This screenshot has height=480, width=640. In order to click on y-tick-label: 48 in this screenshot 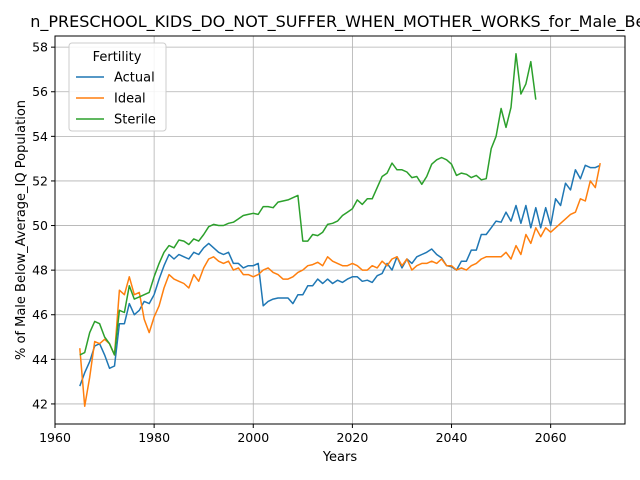, I will do `click(40, 270)`.